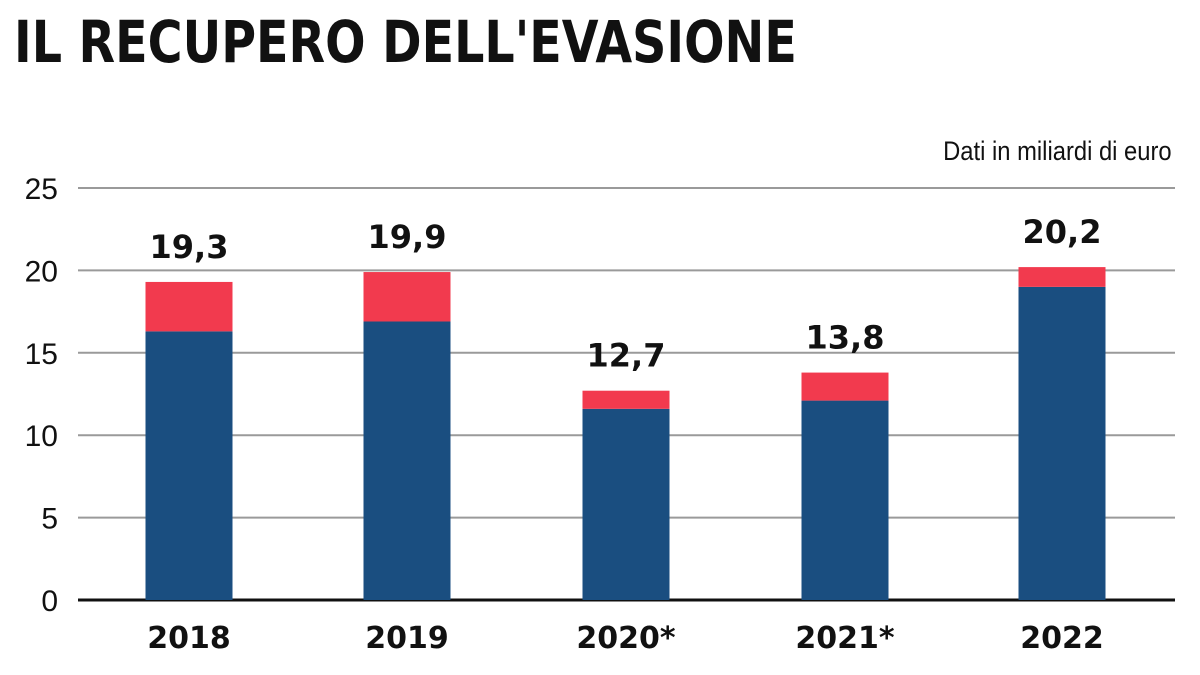  What do you see at coordinates (626, 356) in the screenshot?
I see `bar-total-label: 12,7` at bounding box center [626, 356].